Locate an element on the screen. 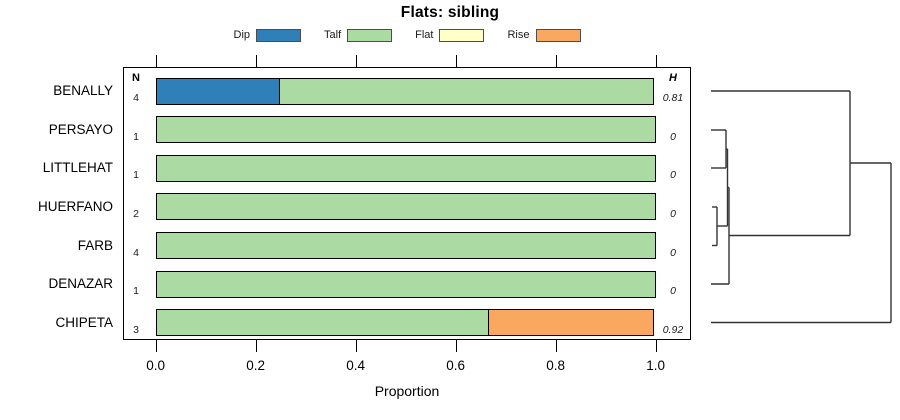 The height and width of the screenshot is (420, 900). n-value: 3 is located at coordinates (136, 329).